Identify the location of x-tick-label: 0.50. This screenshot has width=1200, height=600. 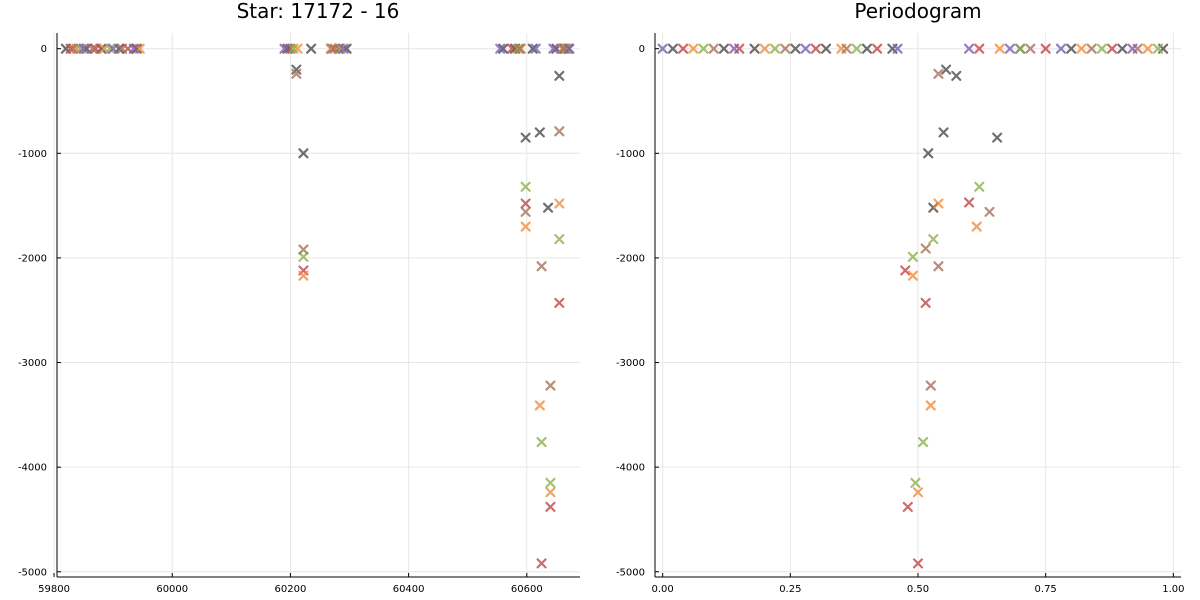
(918, 589).